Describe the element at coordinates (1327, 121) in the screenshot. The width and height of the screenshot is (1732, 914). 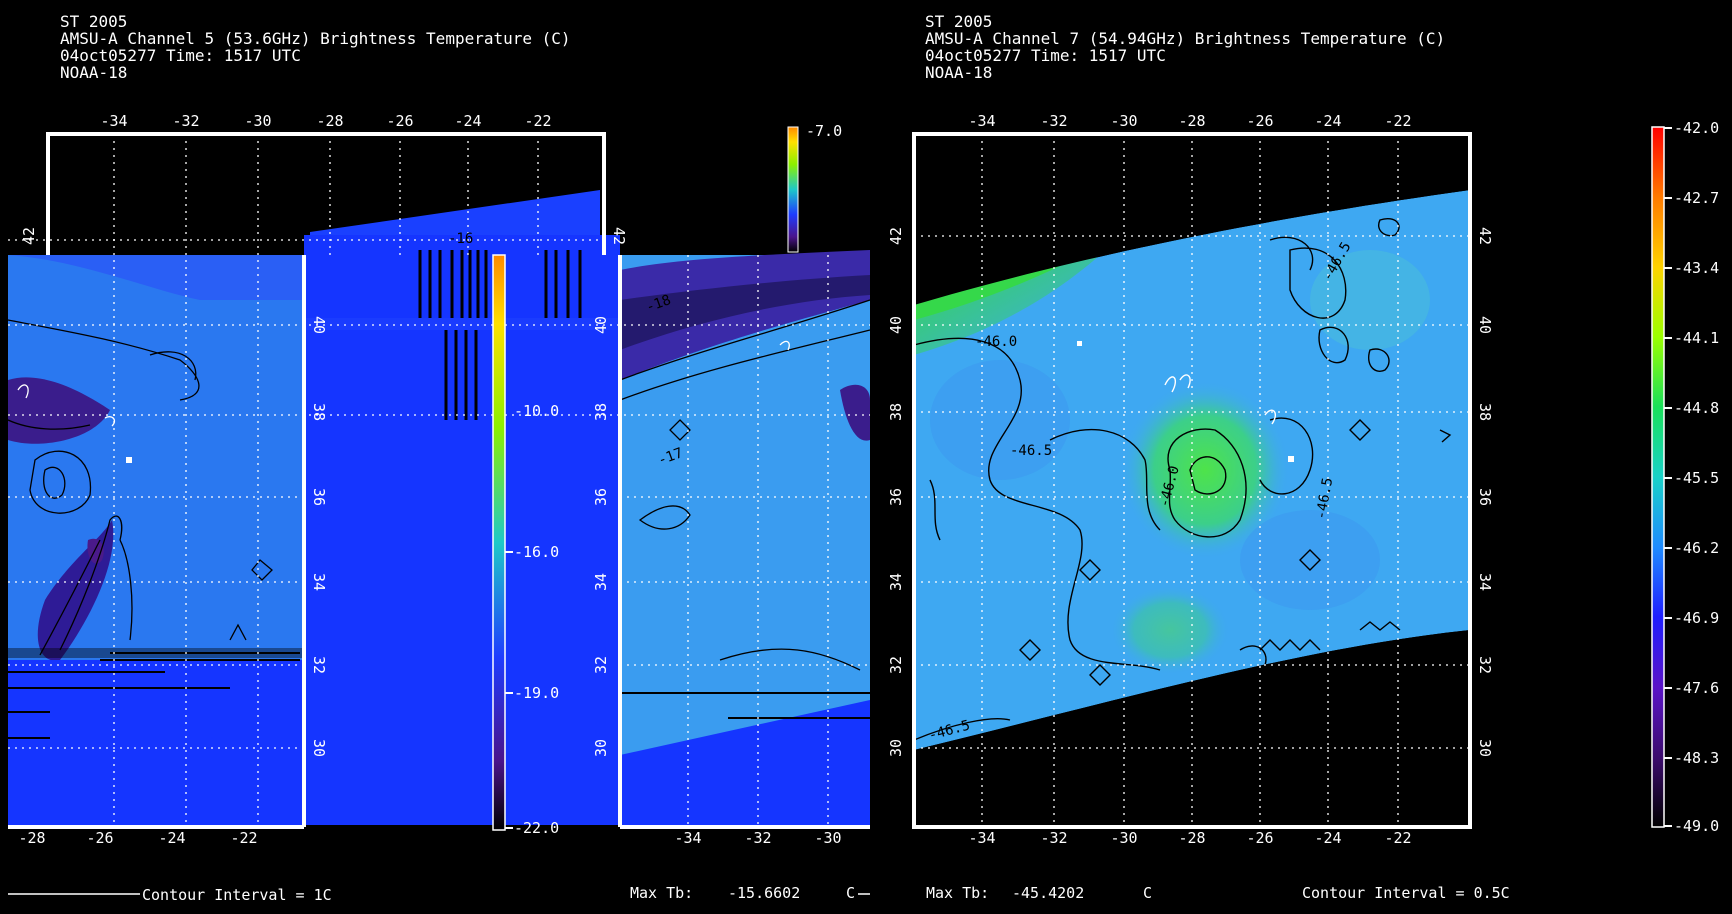
I see `right-top-lon-label: -24` at that location.